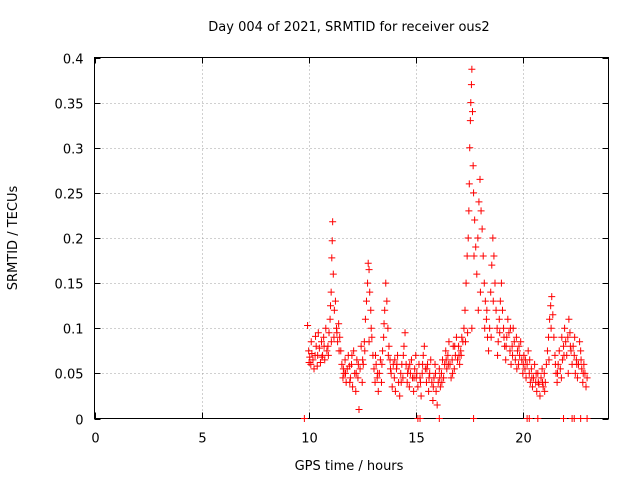 The width and height of the screenshot is (640, 480). I want to click on y-tick-label: 0.1, so click(73, 330).